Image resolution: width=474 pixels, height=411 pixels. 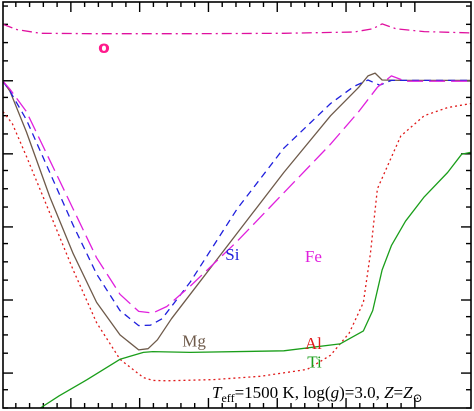 What do you see at coordinates (313, 256) in the screenshot?
I see `label-fe: Fe` at bounding box center [313, 256].